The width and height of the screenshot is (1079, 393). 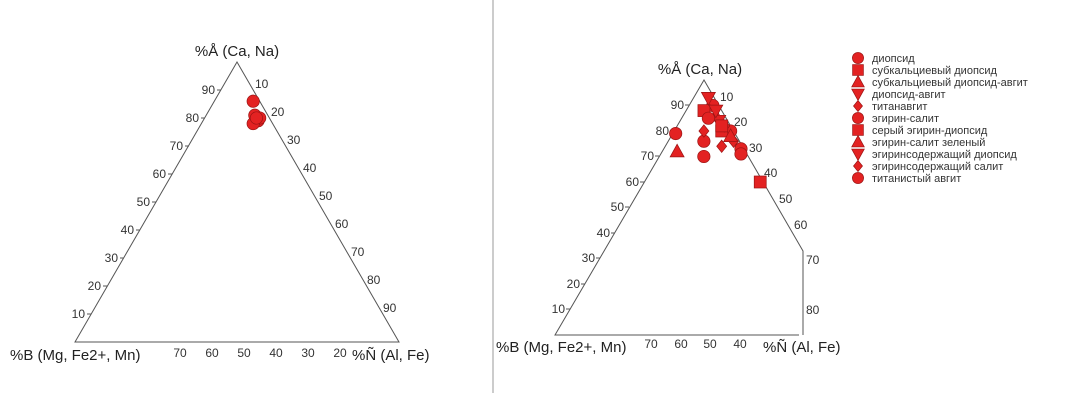 I want to click on left-right-tick-label: 20, so click(x=278, y=112).